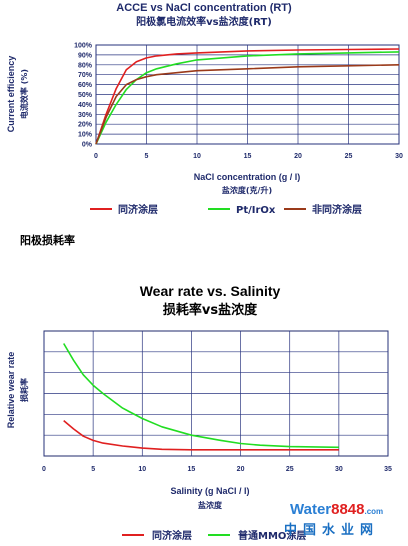 The image size is (408, 546). I want to click on chart-1-y-tick-label: 40%, so click(85, 105).